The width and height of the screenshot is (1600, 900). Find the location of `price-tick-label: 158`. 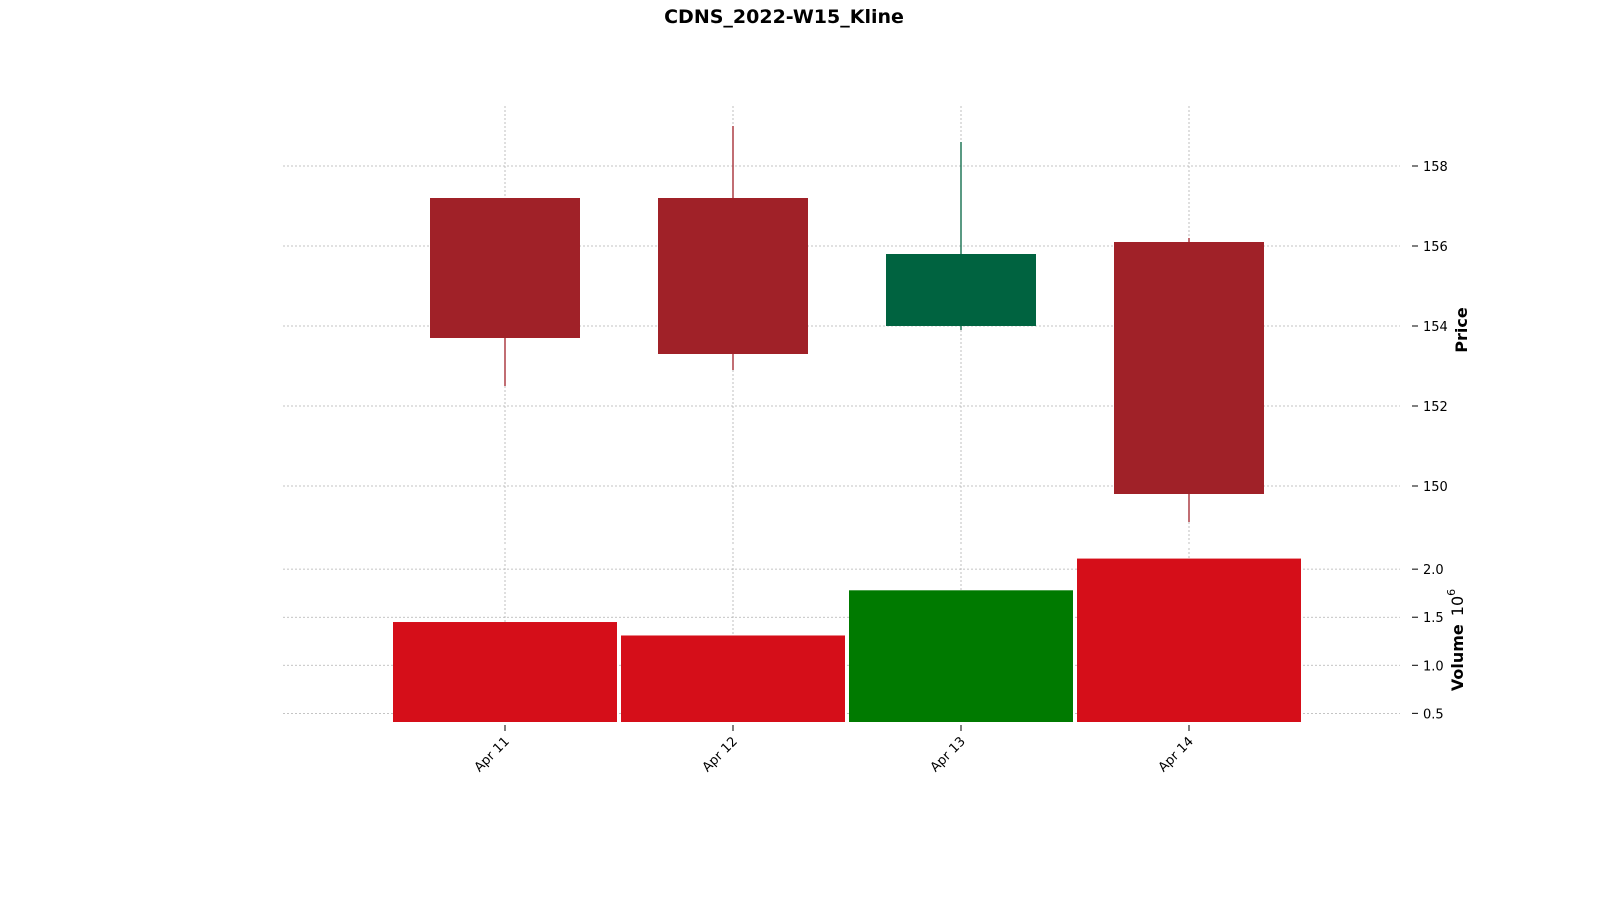

price-tick-label: 158 is located at coordinates (1435, 167).